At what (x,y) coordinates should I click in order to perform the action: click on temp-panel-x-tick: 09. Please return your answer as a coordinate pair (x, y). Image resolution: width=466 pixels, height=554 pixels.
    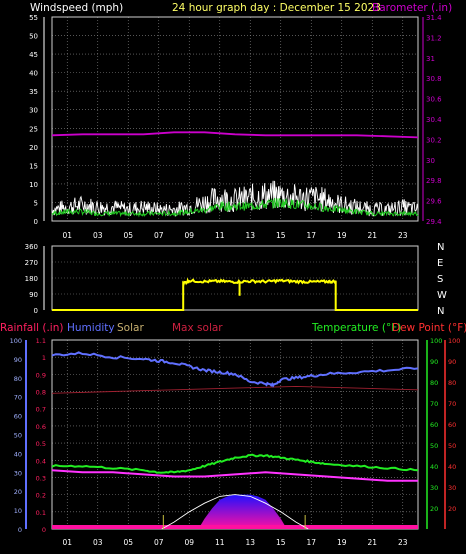
    Looking at the image, I should click on (189, 542).